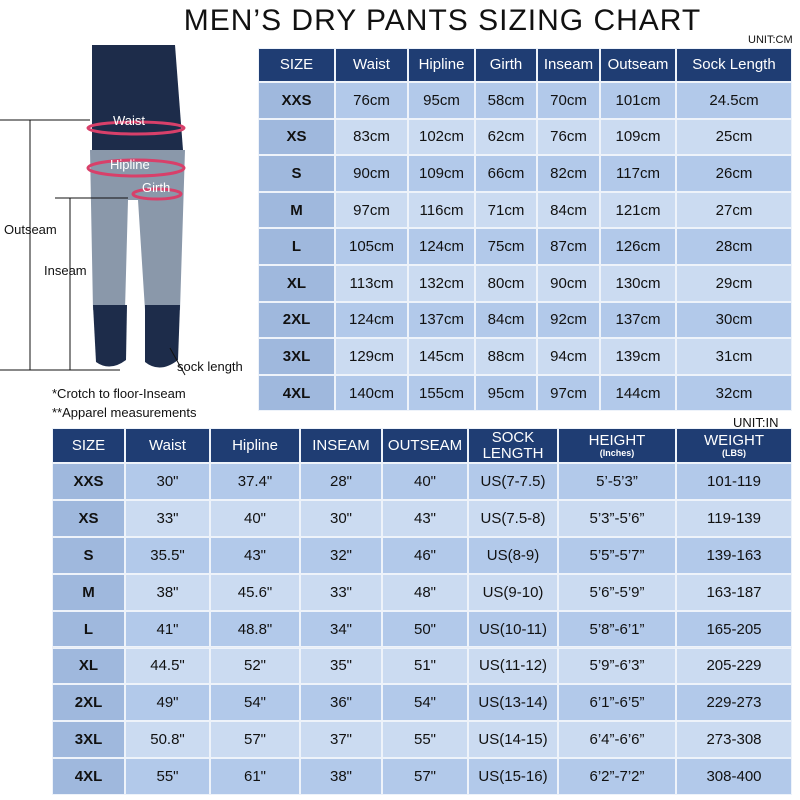  I want to click on value-cell: US(15-16), so click(513, 777).